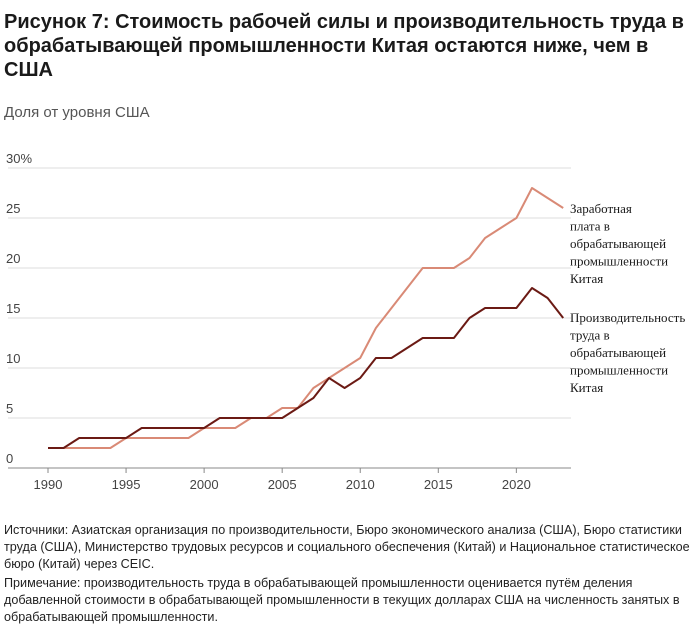 Image resolution: width=700 pixels, height=629 pixels. I want to click on y-tick-label: 5, so click(9, 408).